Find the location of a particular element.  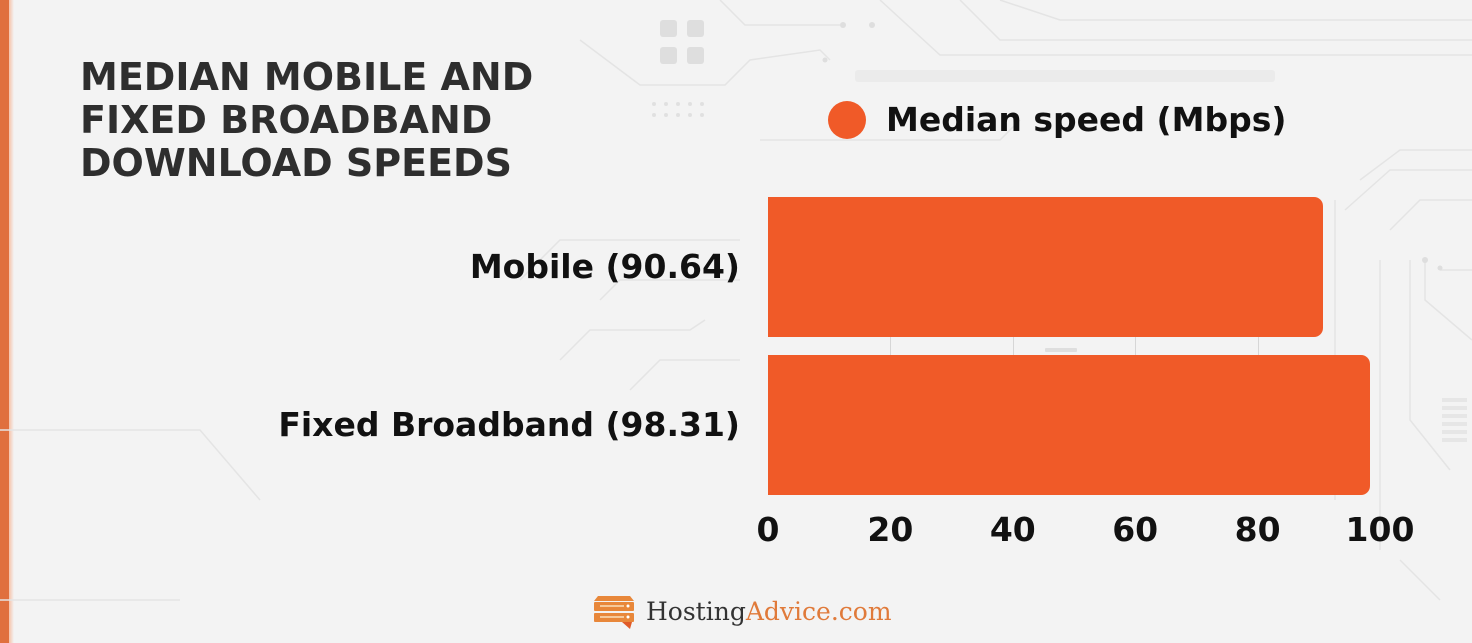

brand-advice: Advice.com is located at coordinates (818, 611).